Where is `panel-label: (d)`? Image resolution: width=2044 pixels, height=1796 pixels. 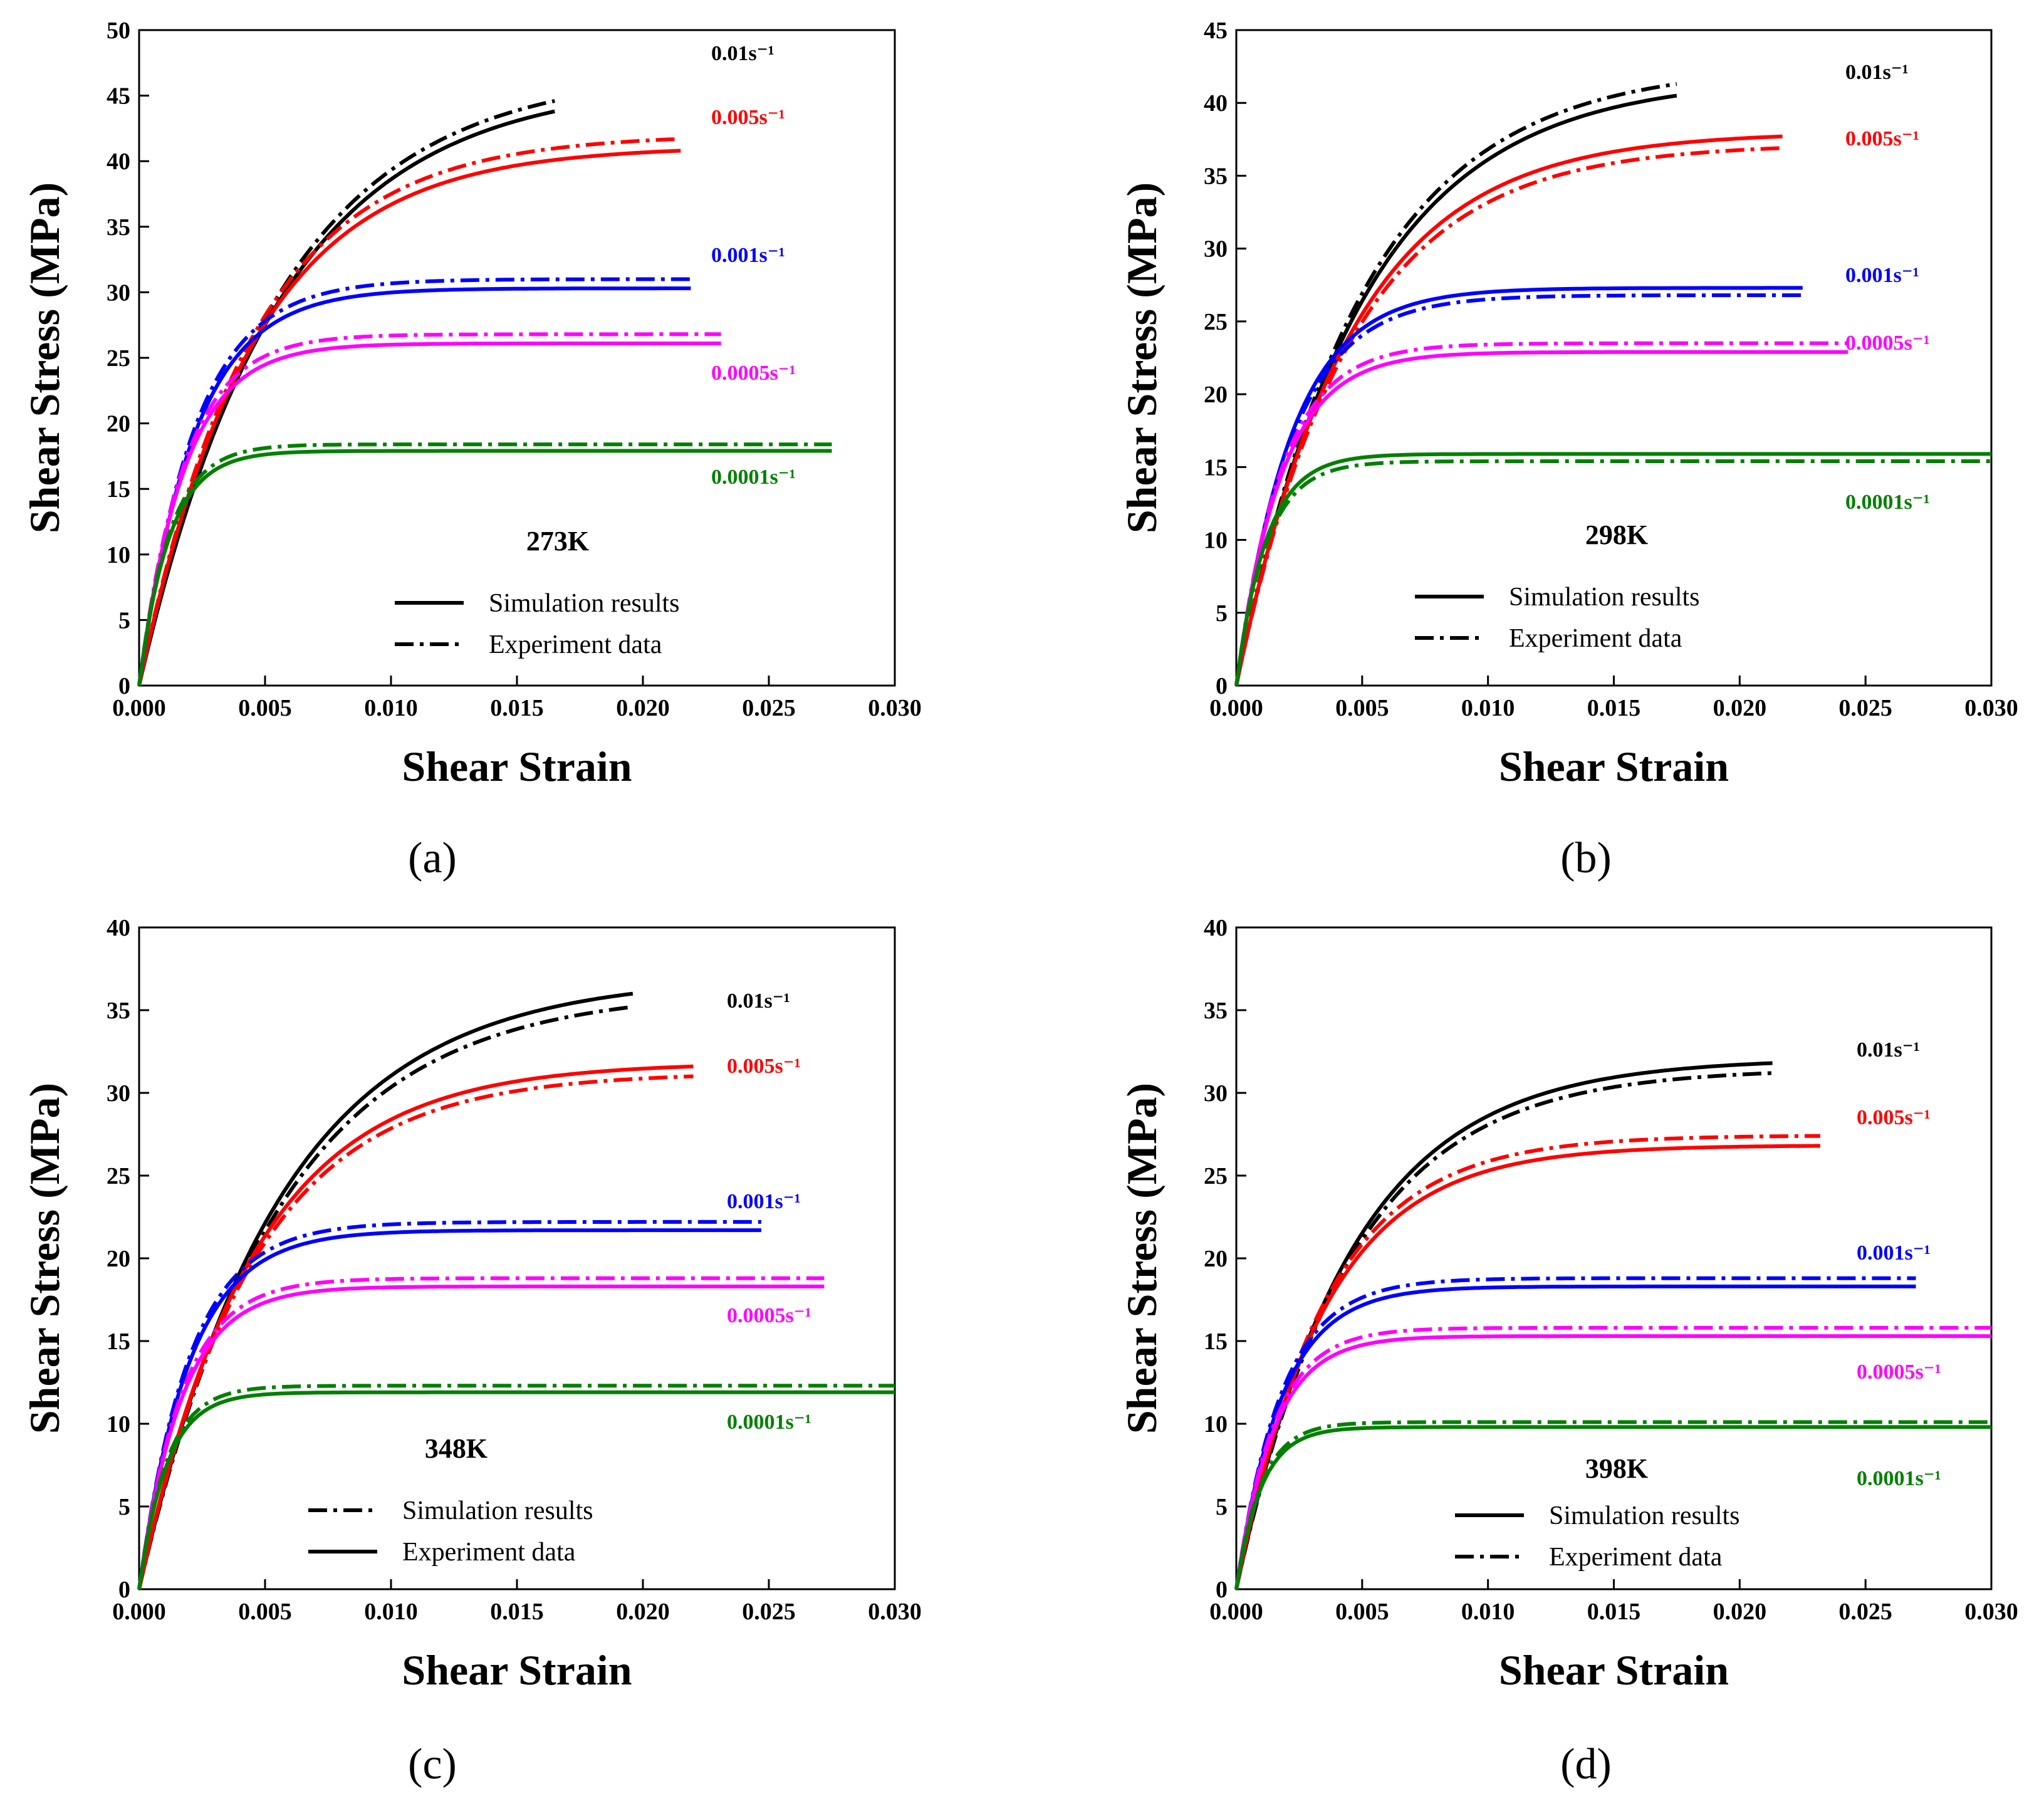
panel-label: (d) is located at coordinates (1586, 1764).